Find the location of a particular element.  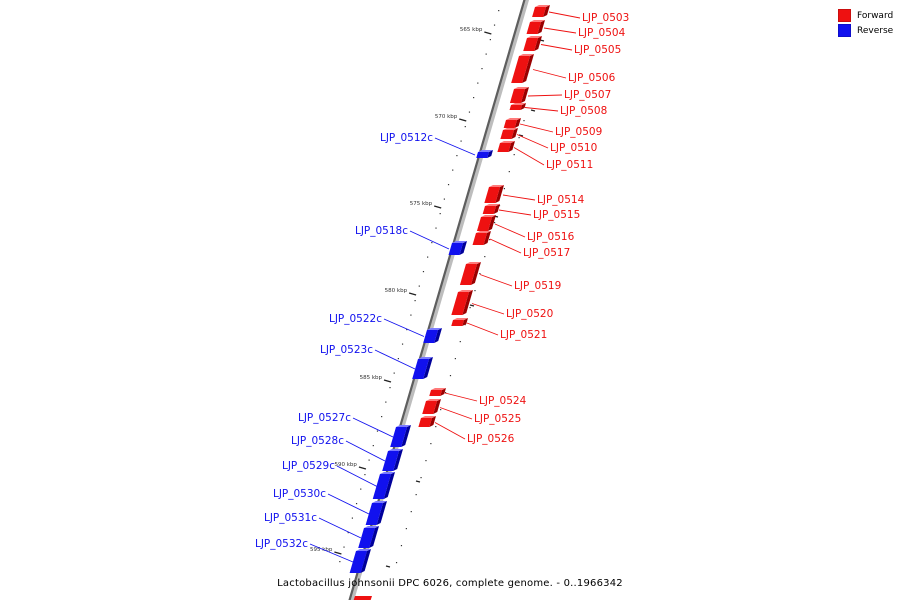

gene-label: LJP_0522c is located at coordinates (355, 319).